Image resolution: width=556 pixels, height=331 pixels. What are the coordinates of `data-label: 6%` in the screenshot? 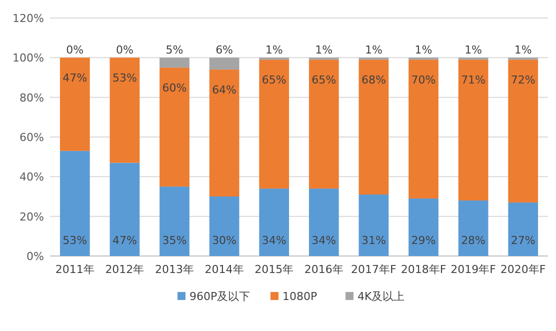 It's located at (225, 50).